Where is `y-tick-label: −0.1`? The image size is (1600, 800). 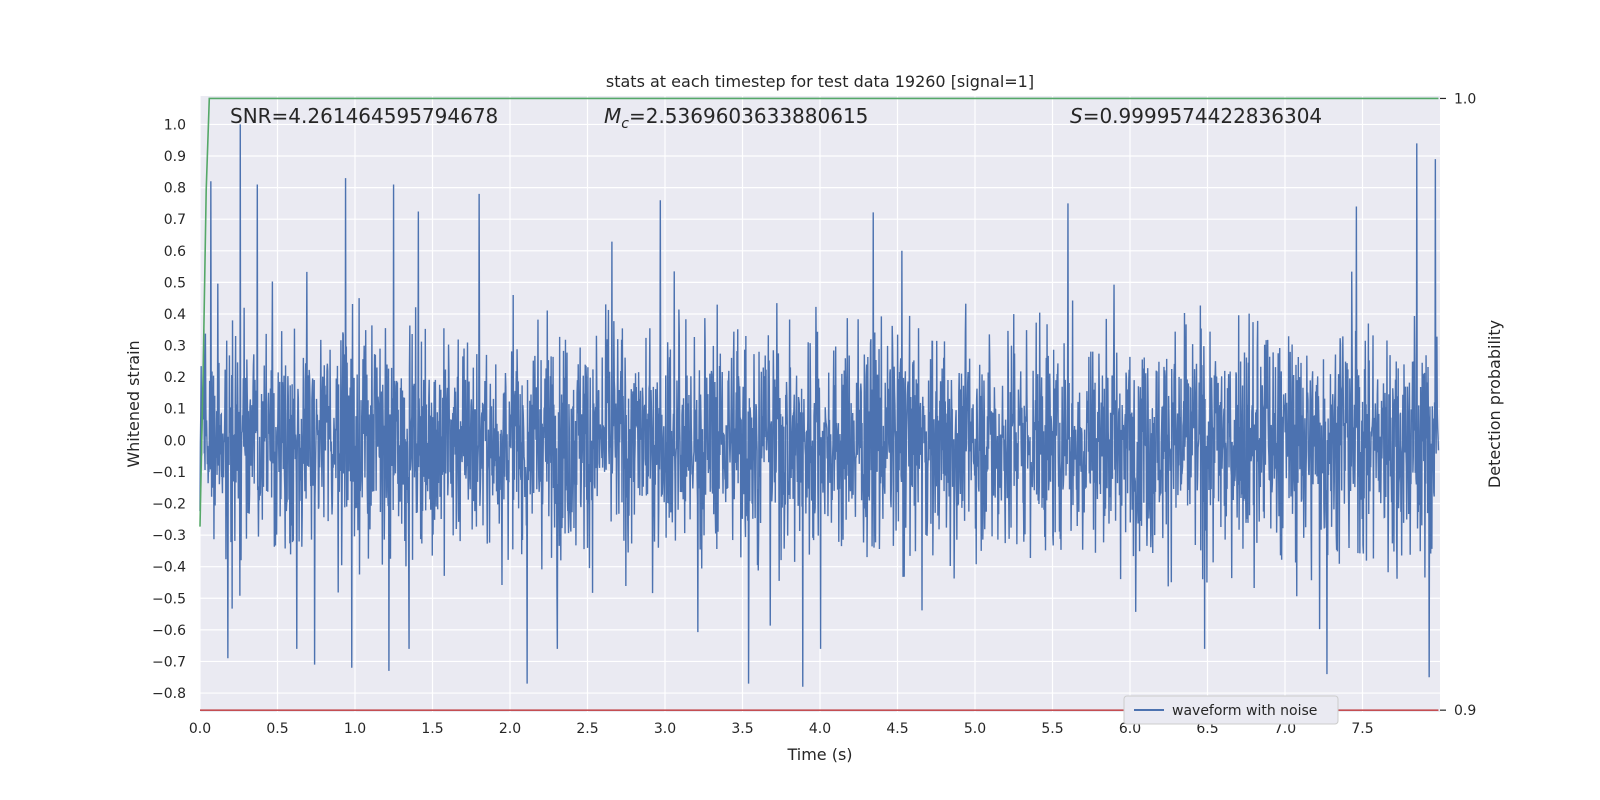 y-tick-label: −0.1 is located at coordinates (169, 473).